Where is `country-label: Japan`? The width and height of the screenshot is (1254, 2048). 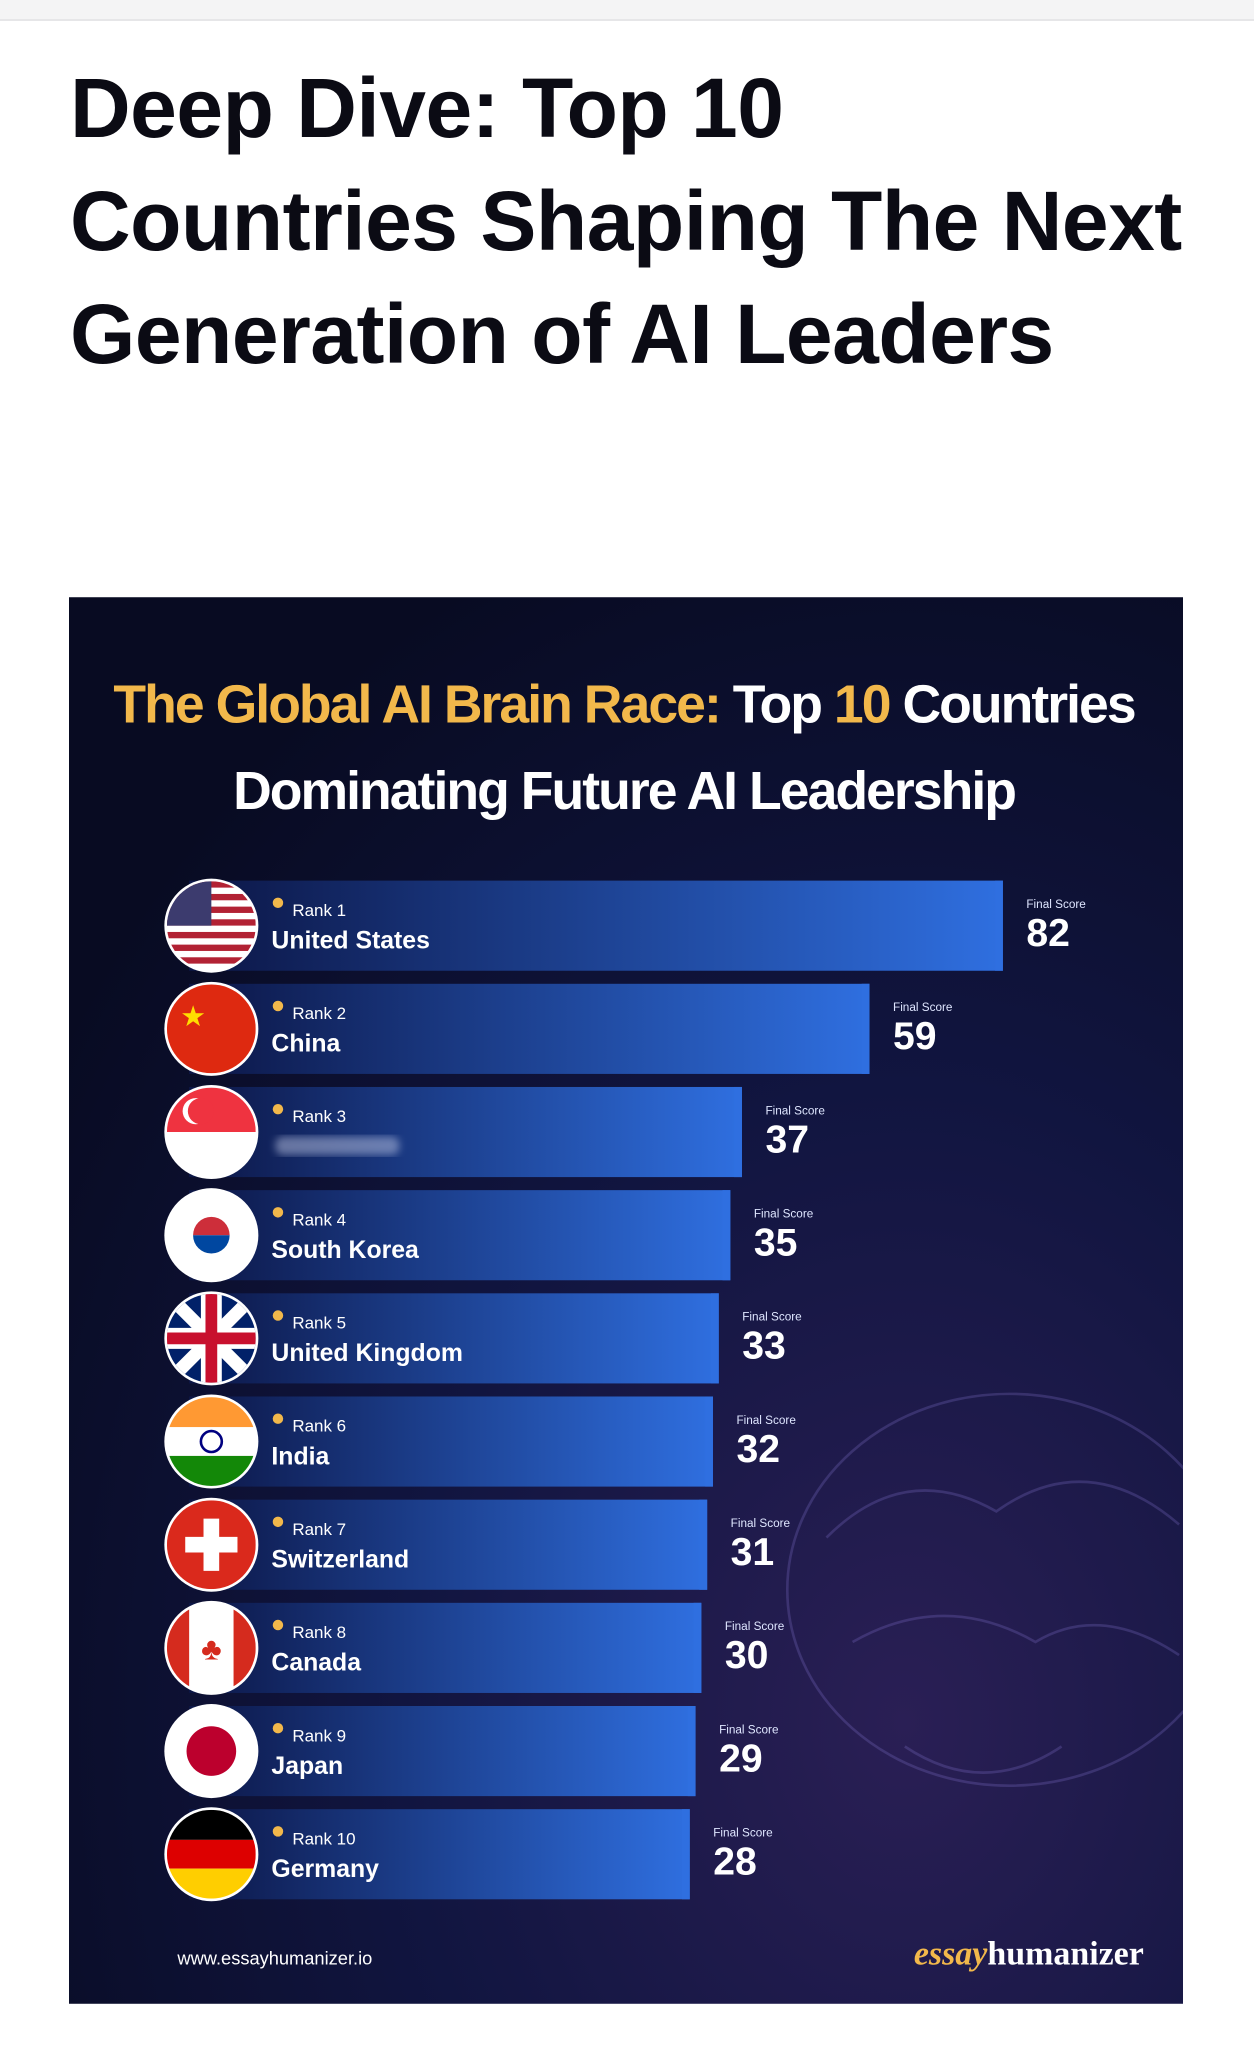 country-label: Japan is located at coordinates (307, 1766).